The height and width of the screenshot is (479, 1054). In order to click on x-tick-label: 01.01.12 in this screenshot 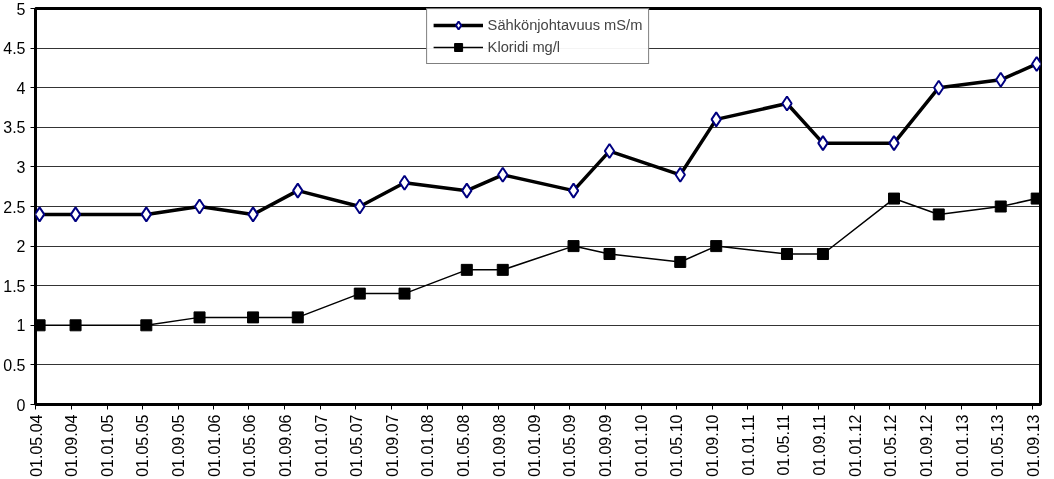, I will do `click(855, 445)`.